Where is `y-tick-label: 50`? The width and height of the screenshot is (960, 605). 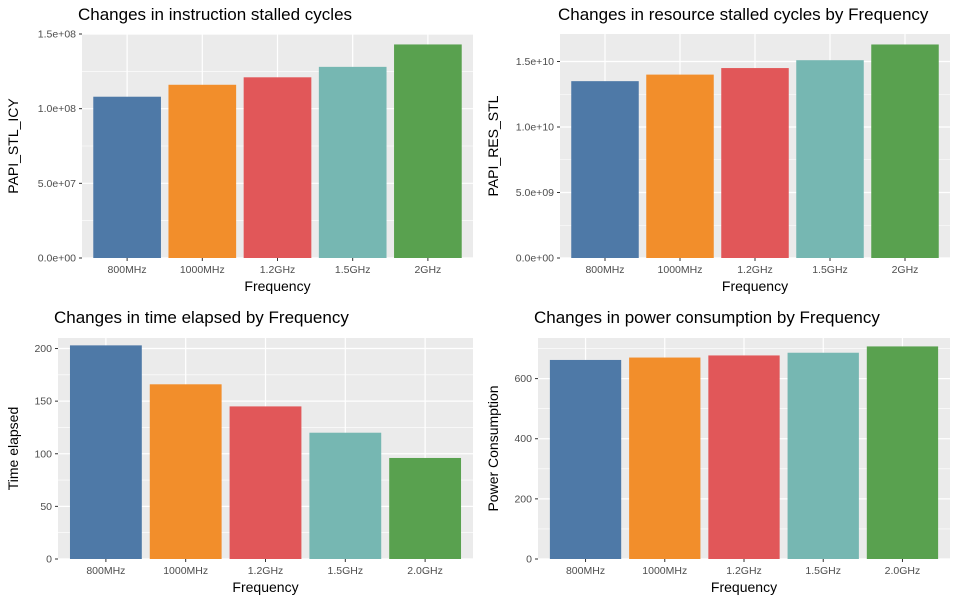
y-tick-label: 50 is located at coordinates (46, 507).